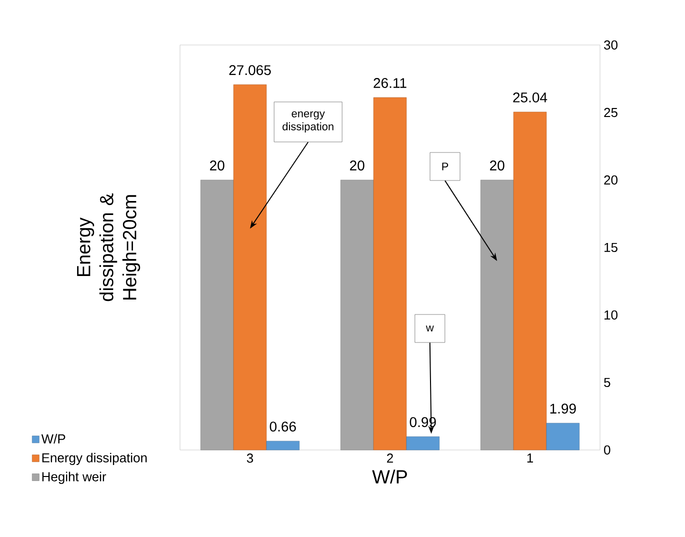 Image resolution: width=685 pixels, height=537 pixels. What do you see at coordinates (611, 113) in the screenshot?
I see `y-tick-label: 25` at bounding box center [611, 113].